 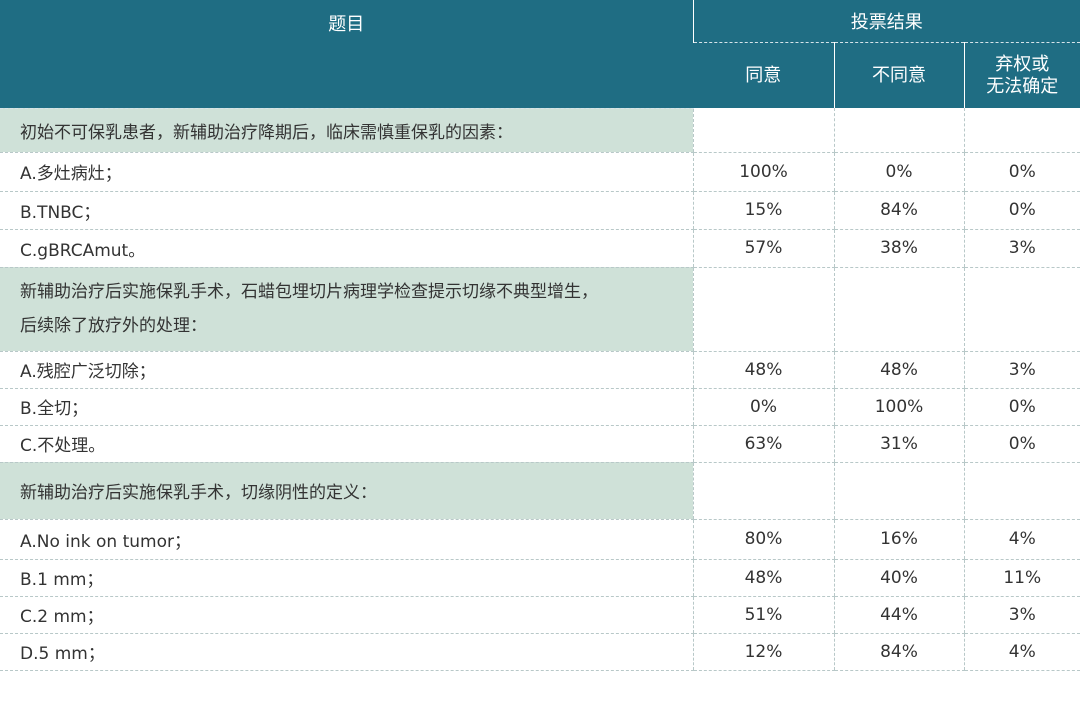 I want to click on option-label: D.5 mm；, so click(x=346, y=652).